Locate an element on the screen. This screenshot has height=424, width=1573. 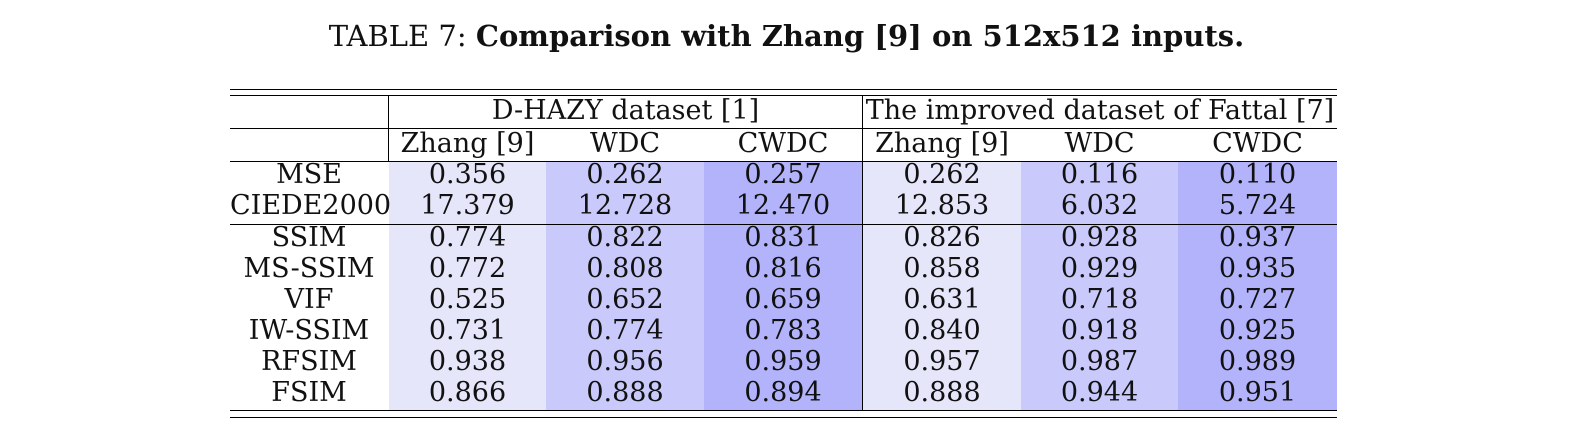
table-cell: 0.718 is located at coordinates (1099, 299).